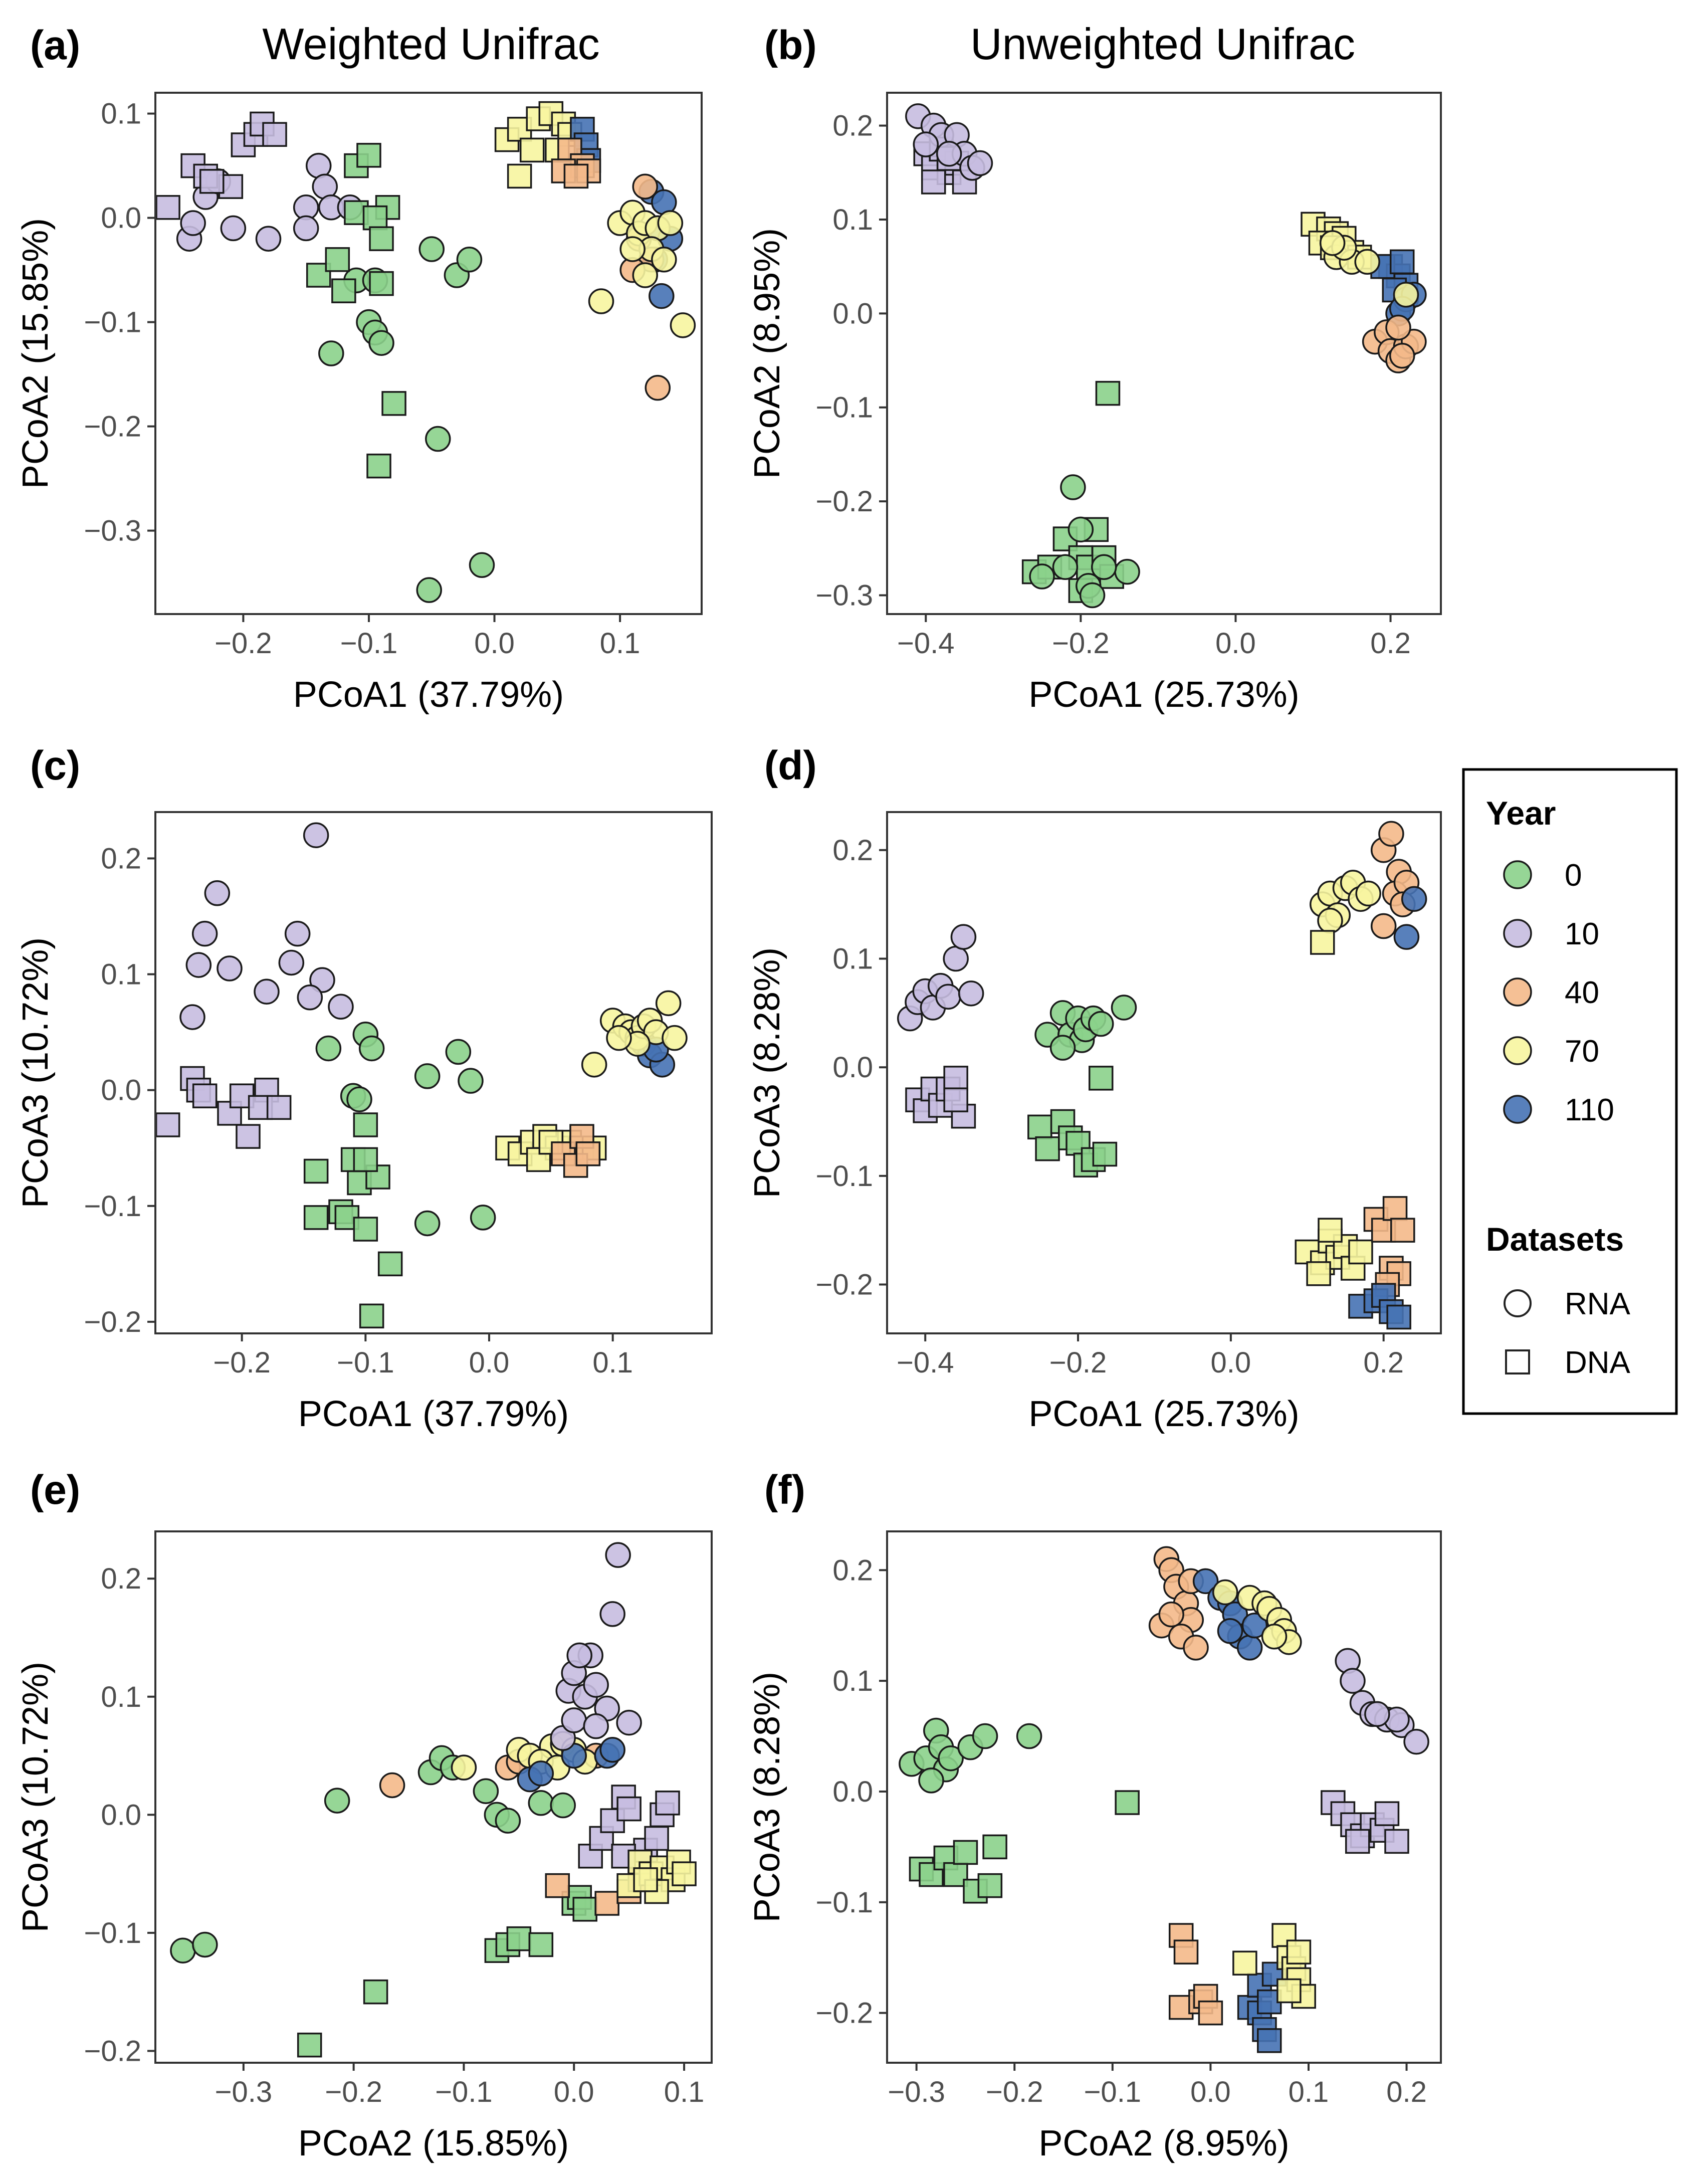 Image resolution: width=1708 pixels, height=2166 pixels. What do you see at coordinates (430, 44) in the screenshot?
I see `panel-title-a: Weighted Unifrac` at bounding box center [430, 44].